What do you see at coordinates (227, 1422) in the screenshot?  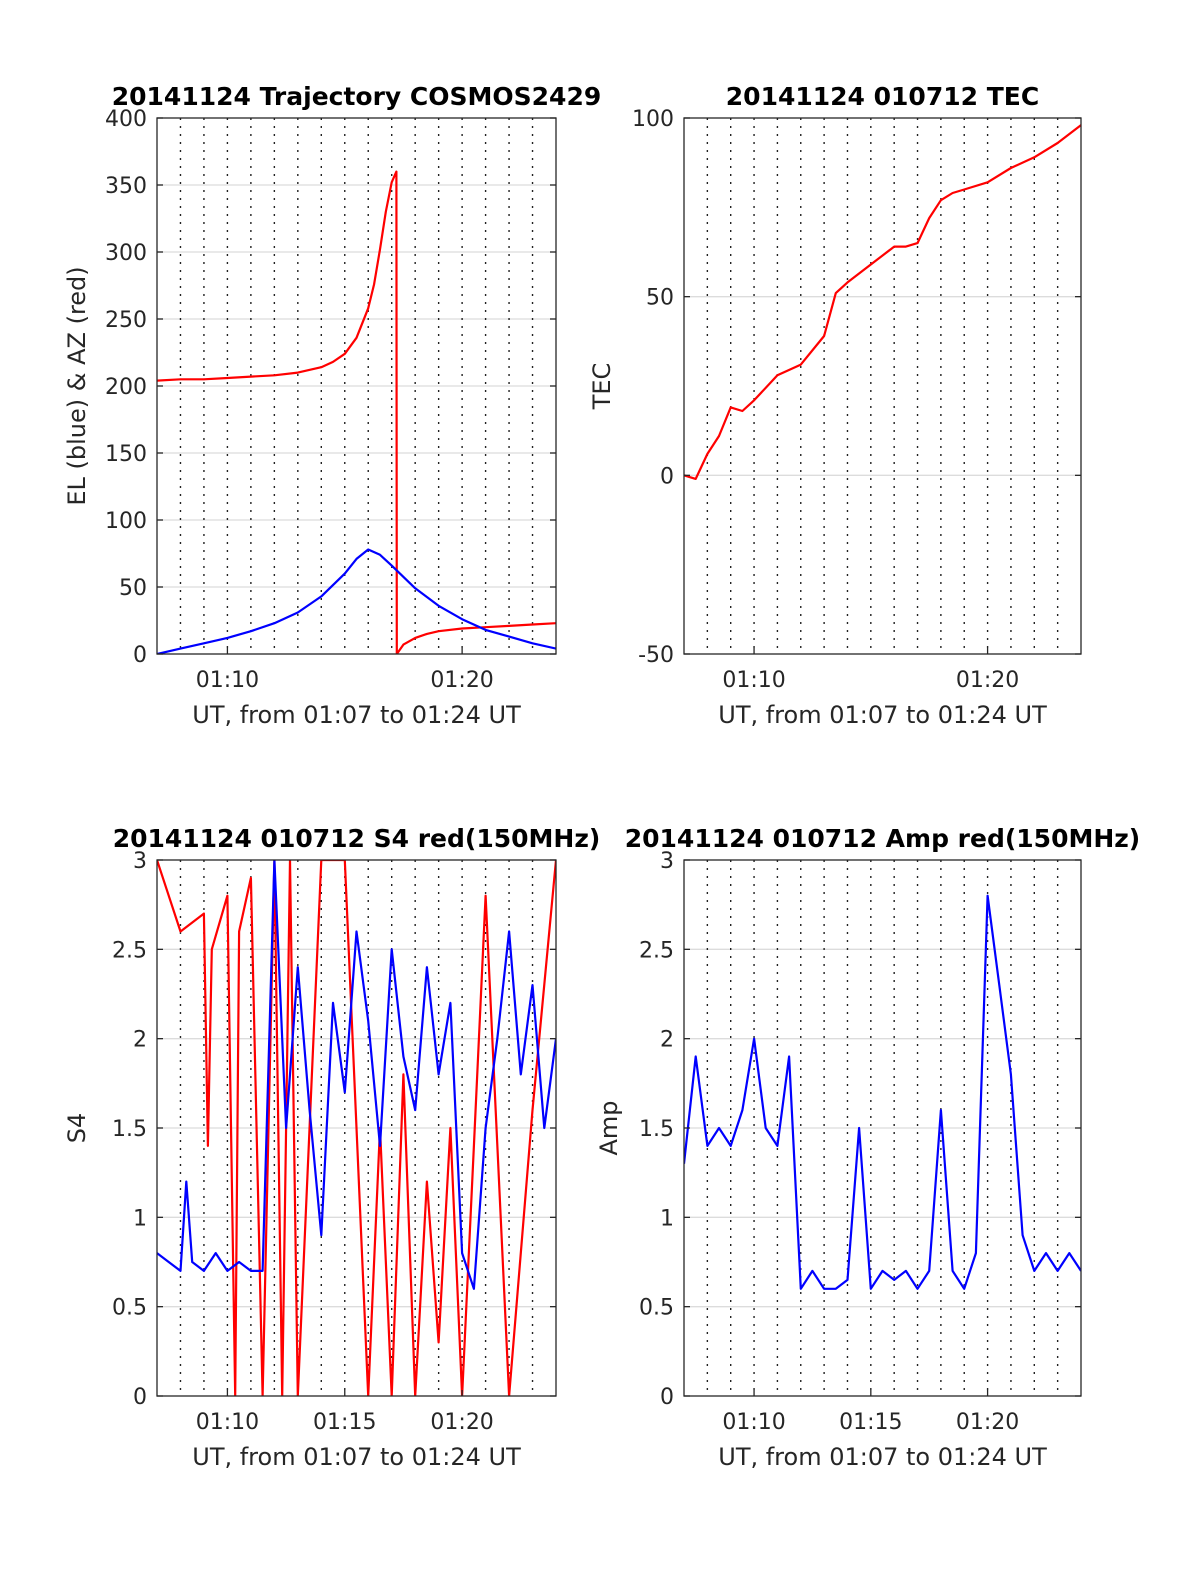 I see `s4-xtick-label-0: 01:10` at bounding box center [227, 1422].